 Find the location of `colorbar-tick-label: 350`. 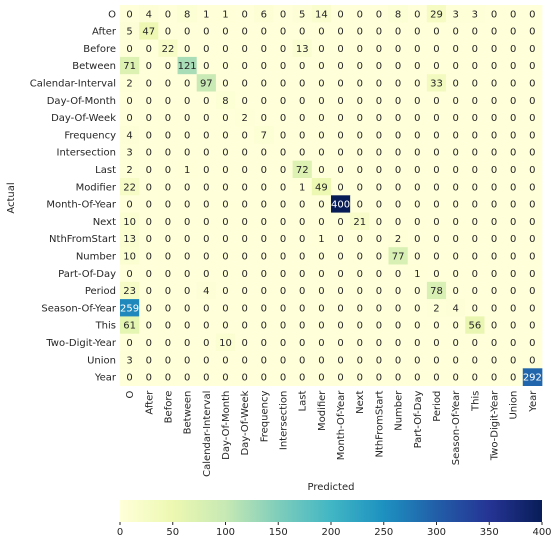

colorbar-tick-label: 350 is located at coordinates (489, 532).